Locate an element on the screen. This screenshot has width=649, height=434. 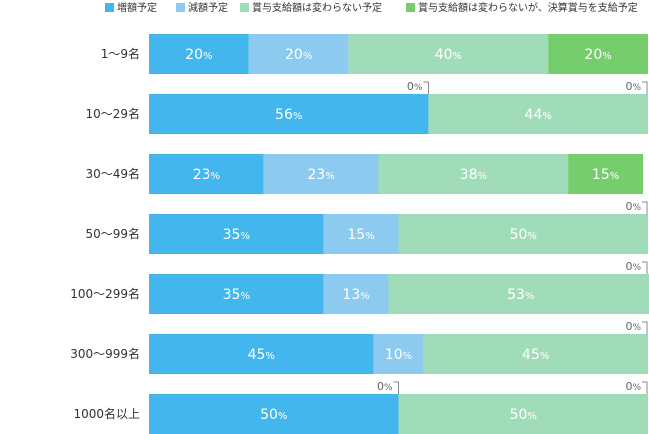
legend-item: 減額予定 is located at coordinates (202, 7).